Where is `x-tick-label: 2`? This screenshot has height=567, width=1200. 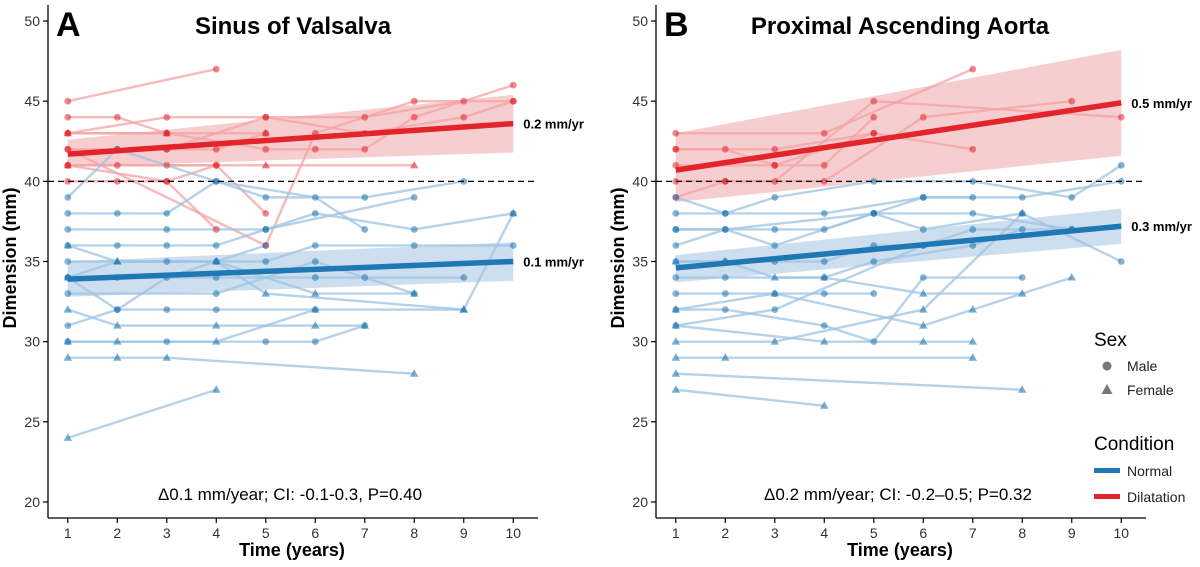 x-tick-label: 2 is located at coordinates (117, 533).